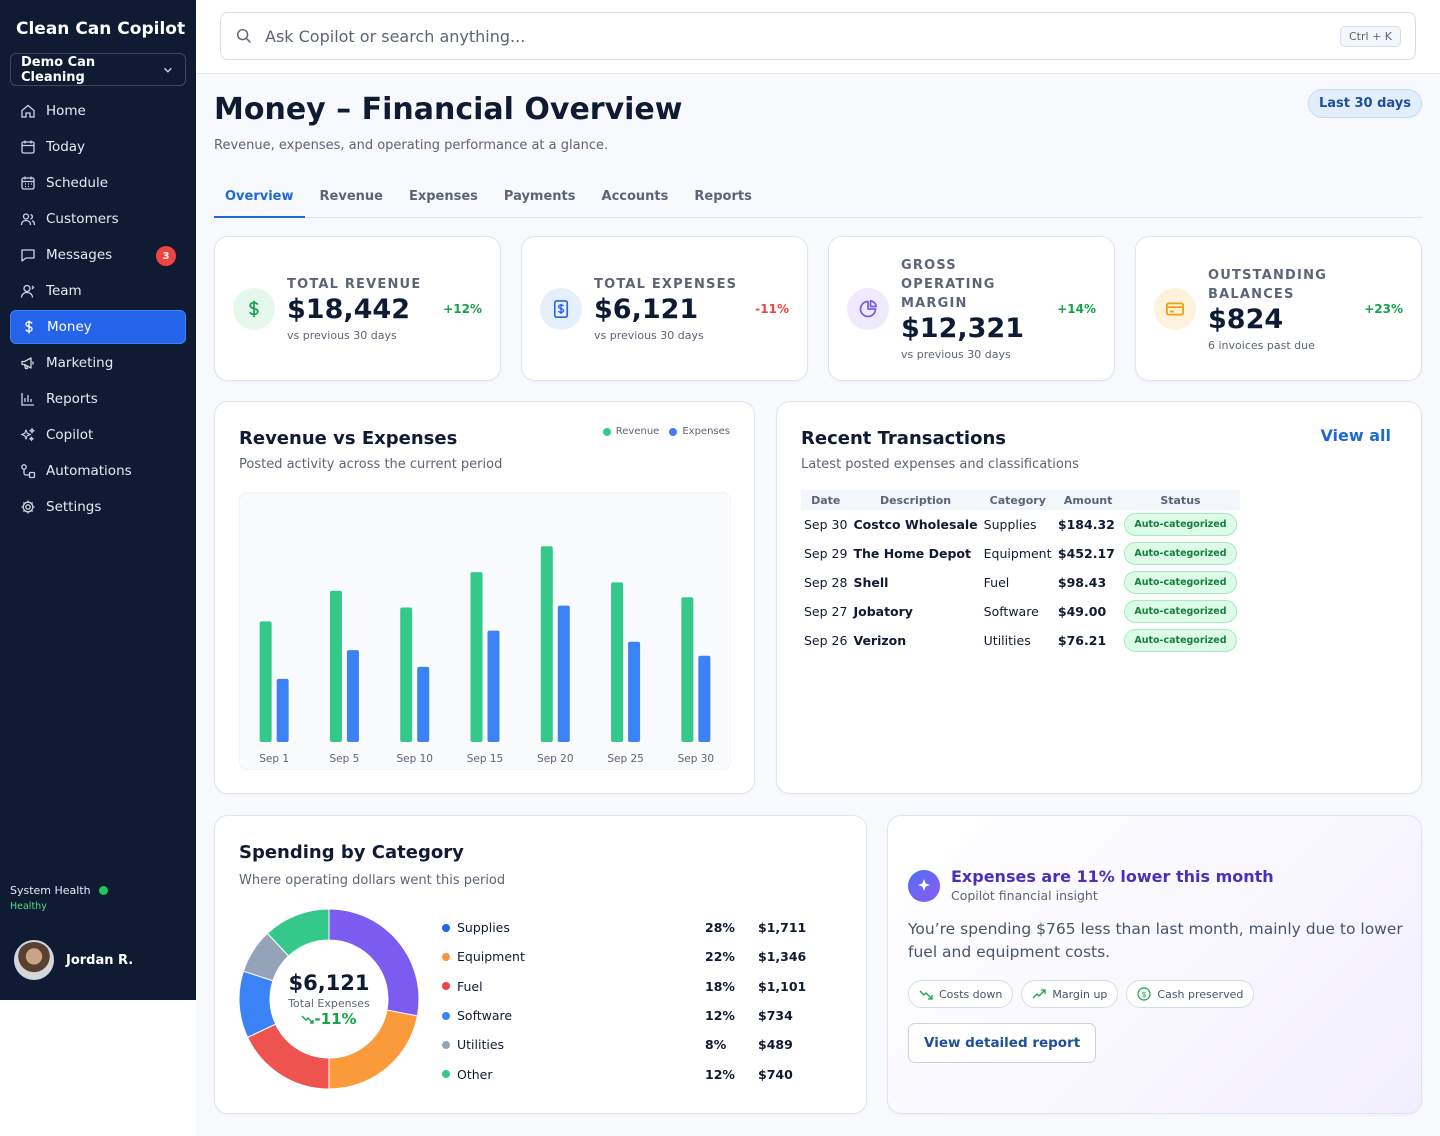 The height and width of the screenshot is (1136, 1440). What do you see at coordinates (1020, 582) in the screenshot?
I see `table-row: Sep 28 Shell Fuel $98.43 Auto-categorized` at bounding box center [1020, 582].